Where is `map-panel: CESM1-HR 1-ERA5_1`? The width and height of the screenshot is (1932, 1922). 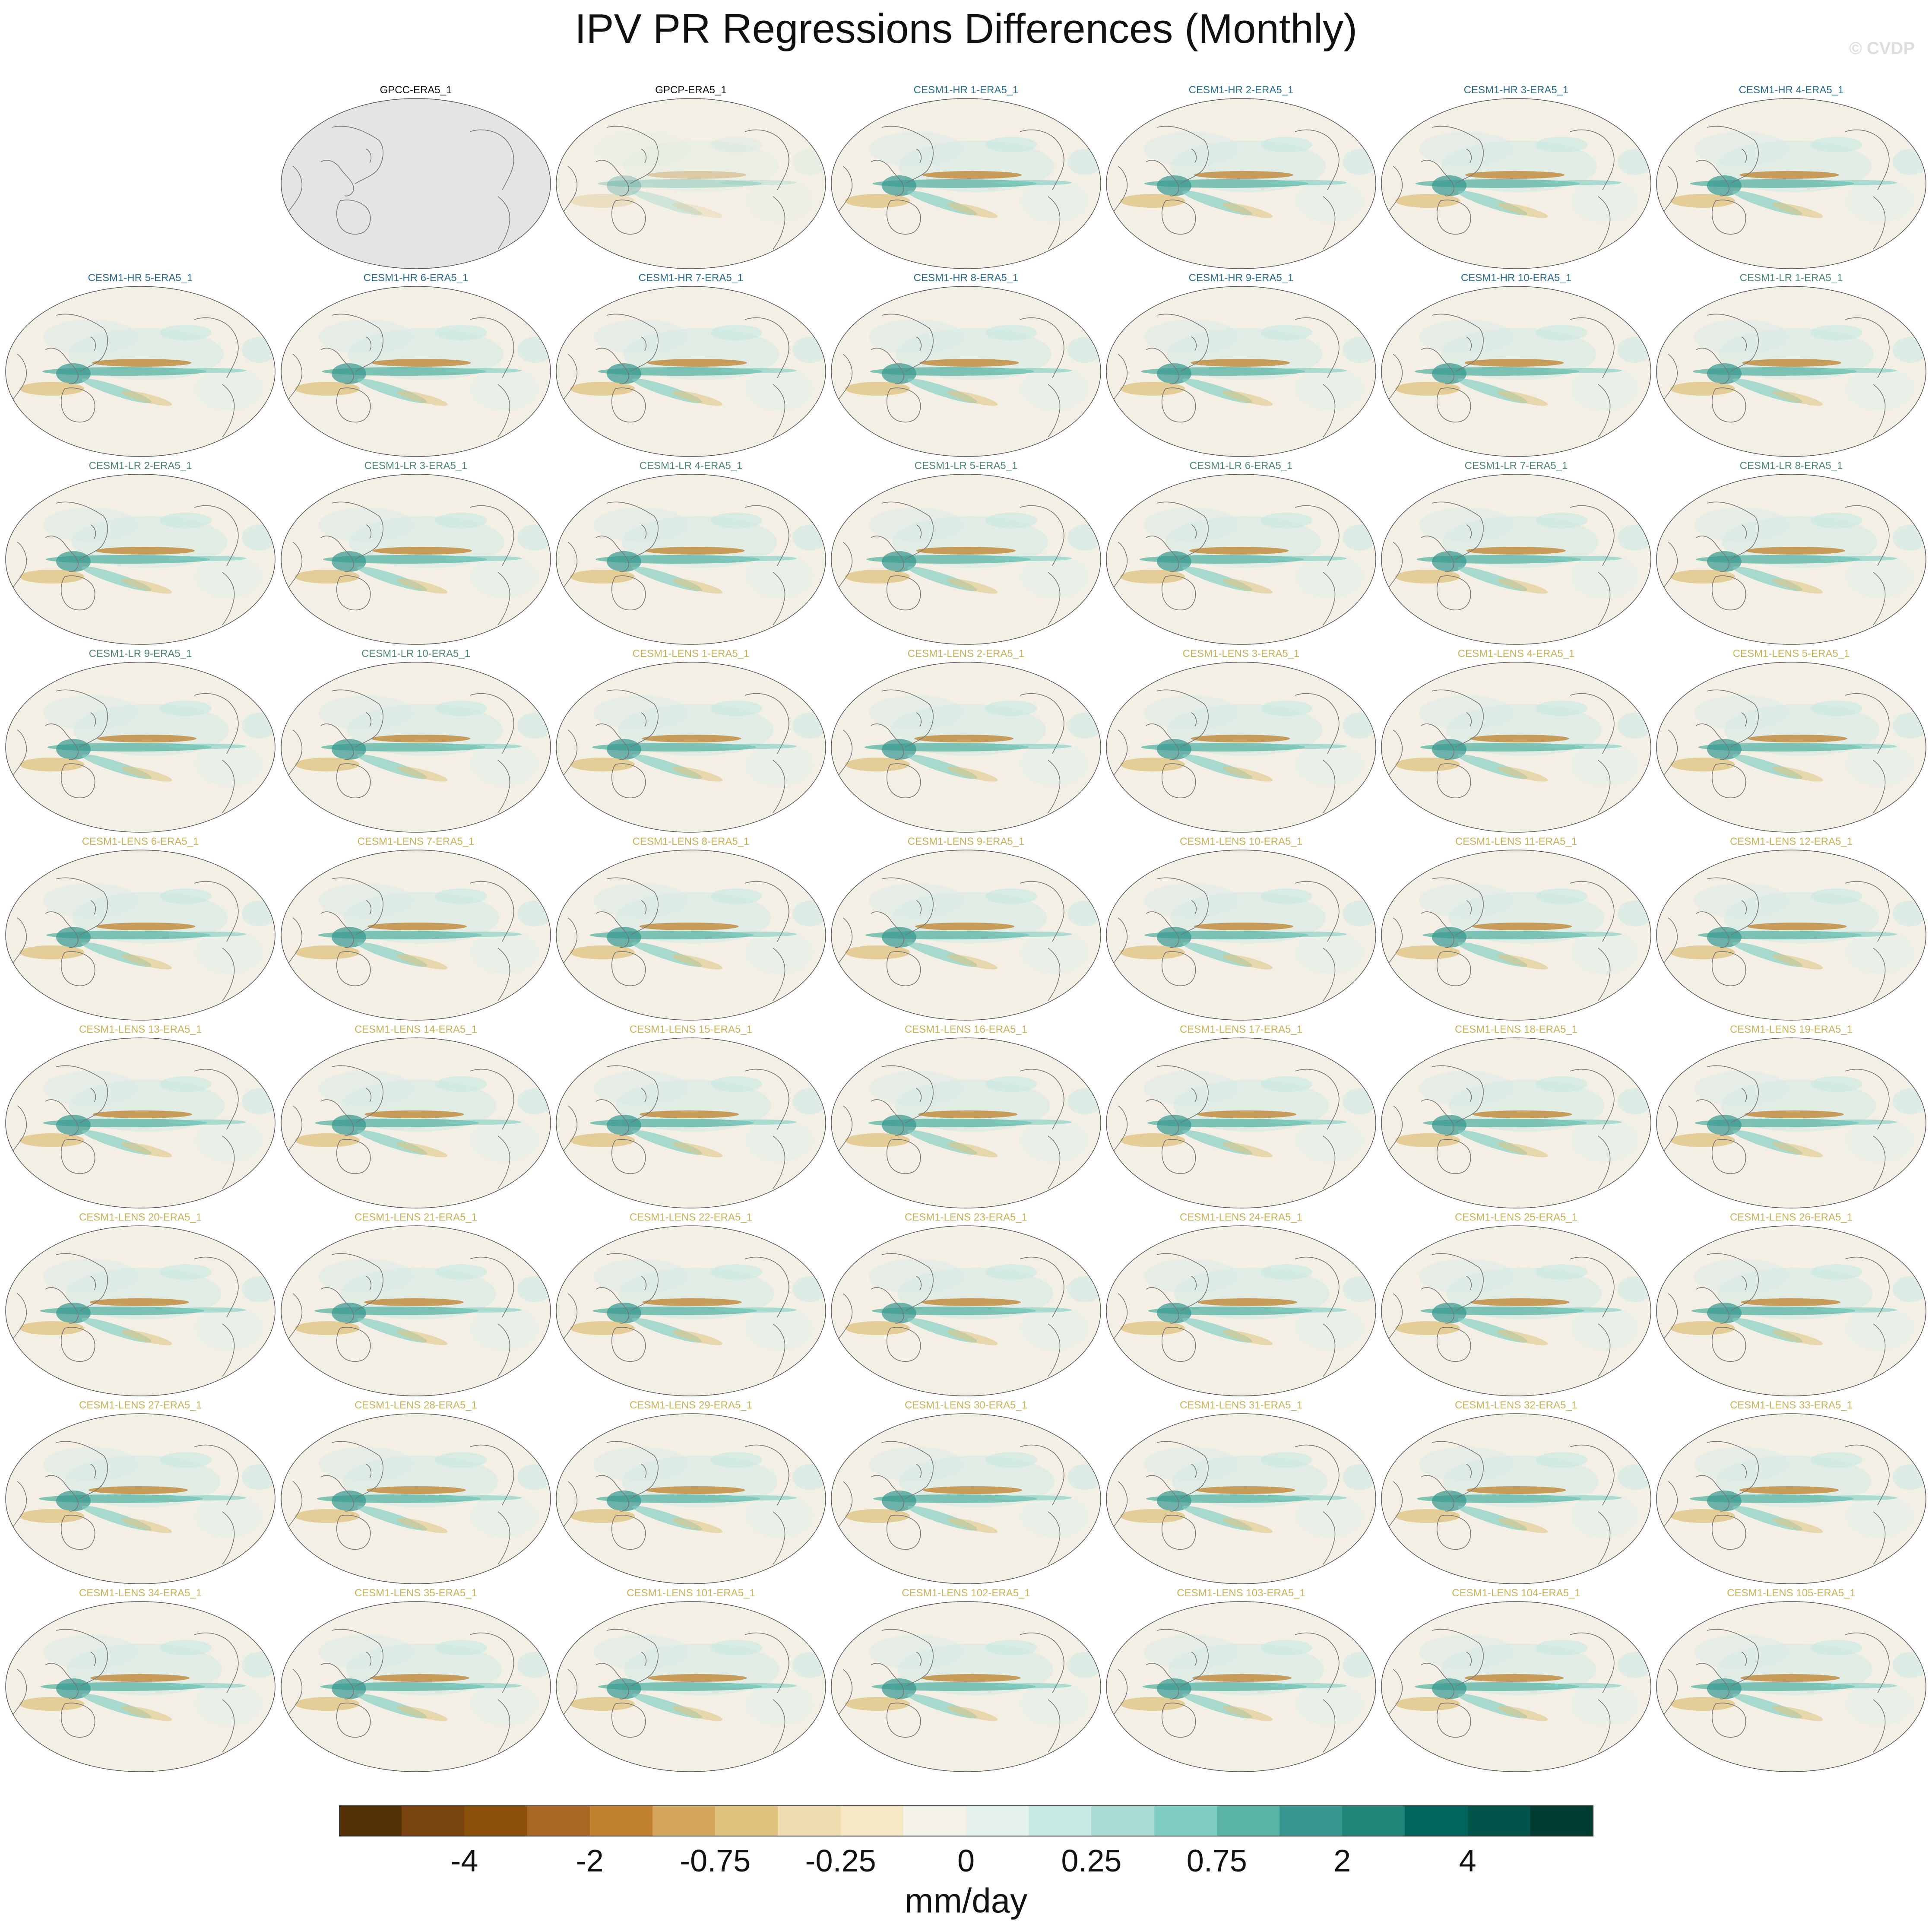
map-panel: CESM1-HR 1-ERA5_1 is located at coordinates (966, 177).